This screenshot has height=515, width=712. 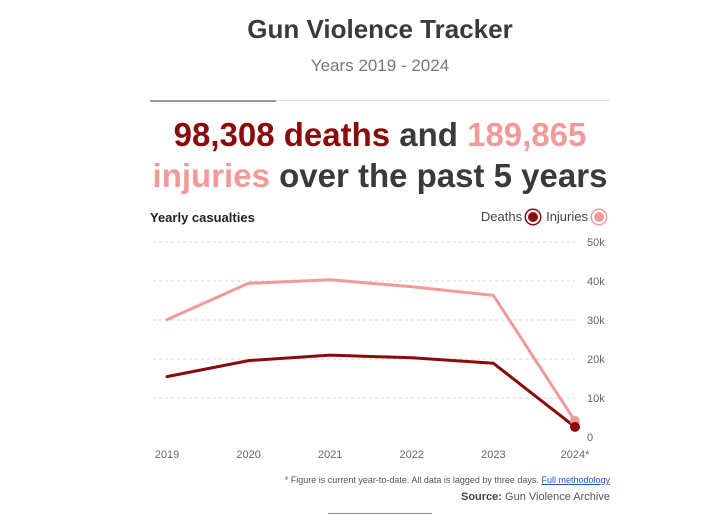 What do you see at coordinates (575, 426) in the screenshot?
I see `endpoint-marker-deaths` at bounding box center [575, 426].